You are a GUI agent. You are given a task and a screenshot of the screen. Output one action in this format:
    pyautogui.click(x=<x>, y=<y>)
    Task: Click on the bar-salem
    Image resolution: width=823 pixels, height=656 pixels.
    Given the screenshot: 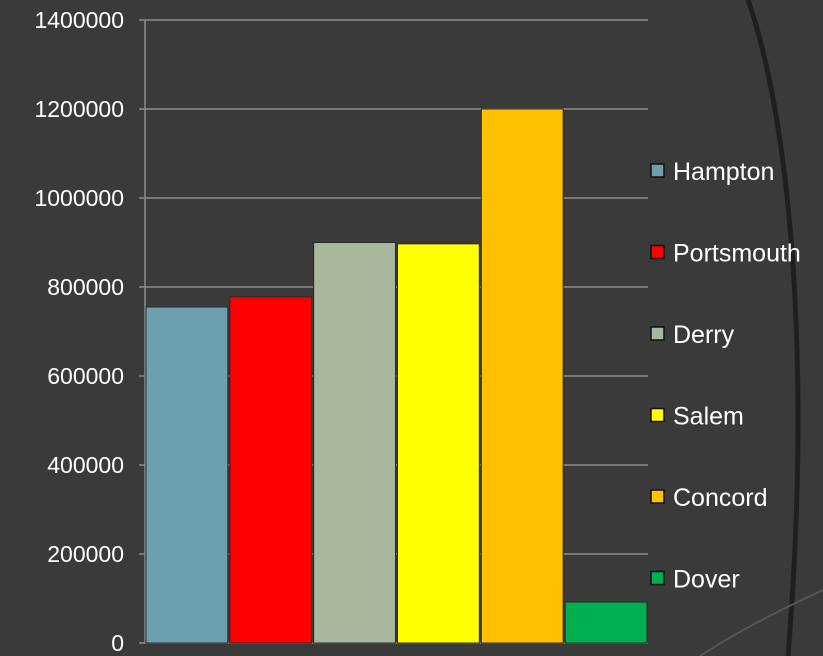 What is the action you would take?
    pyautogui.click(x=438, y=443)
    